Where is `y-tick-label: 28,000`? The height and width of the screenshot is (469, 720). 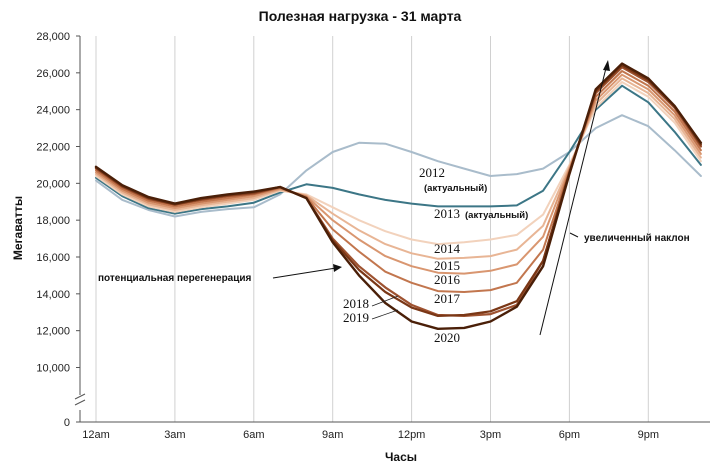 y-tick-label: 28,000 is located at coordinates (53, 37).